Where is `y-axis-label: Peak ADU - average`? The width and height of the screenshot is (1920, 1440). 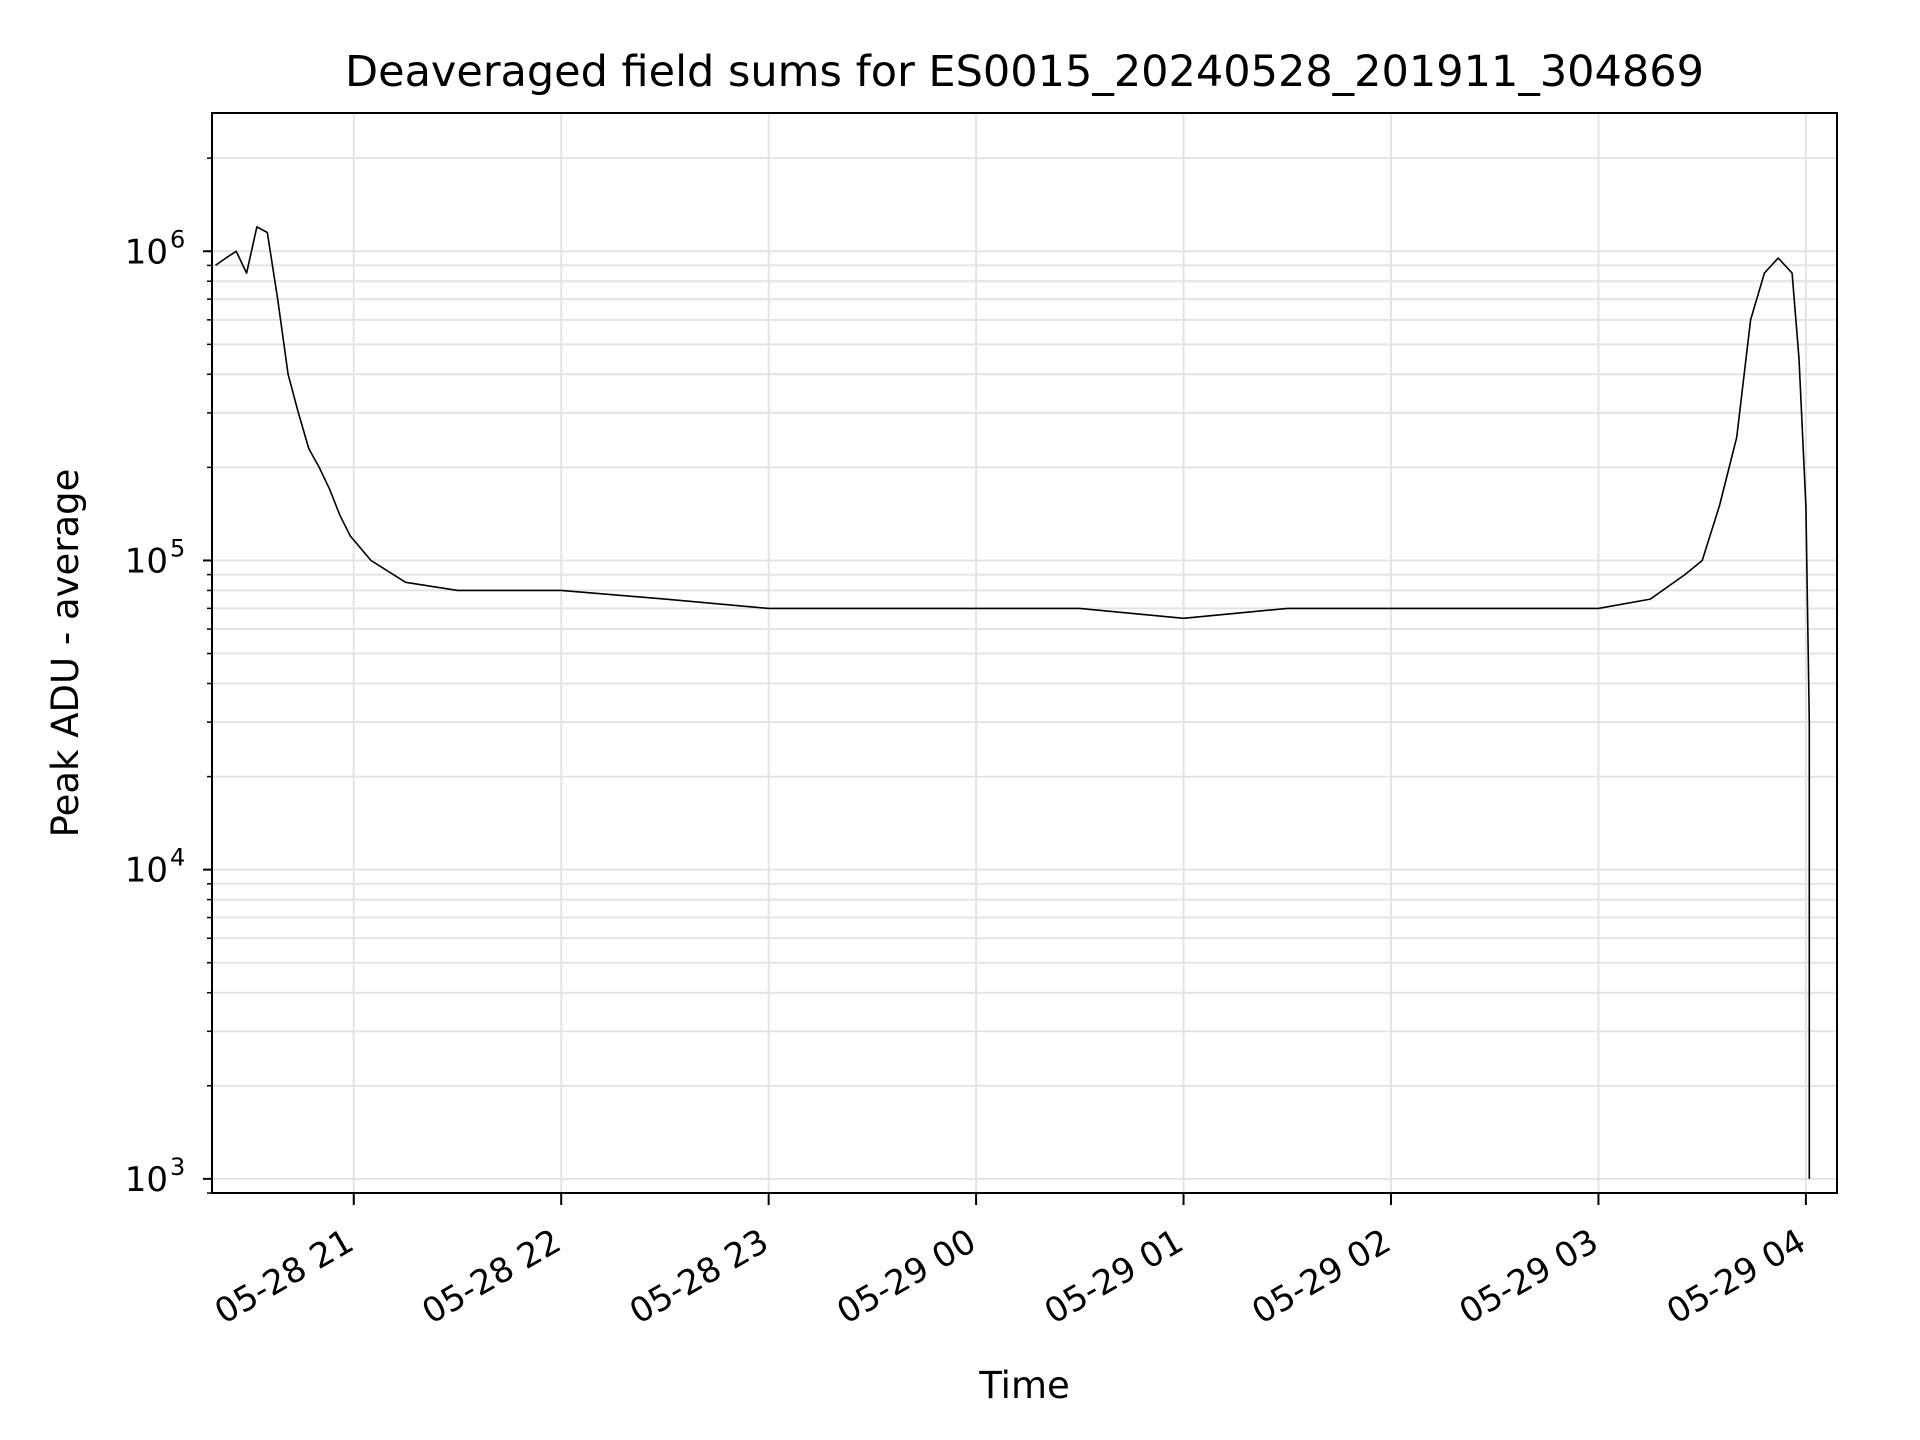 y-axis-label: Peak ADU - average is located at coordinates (65, 653).